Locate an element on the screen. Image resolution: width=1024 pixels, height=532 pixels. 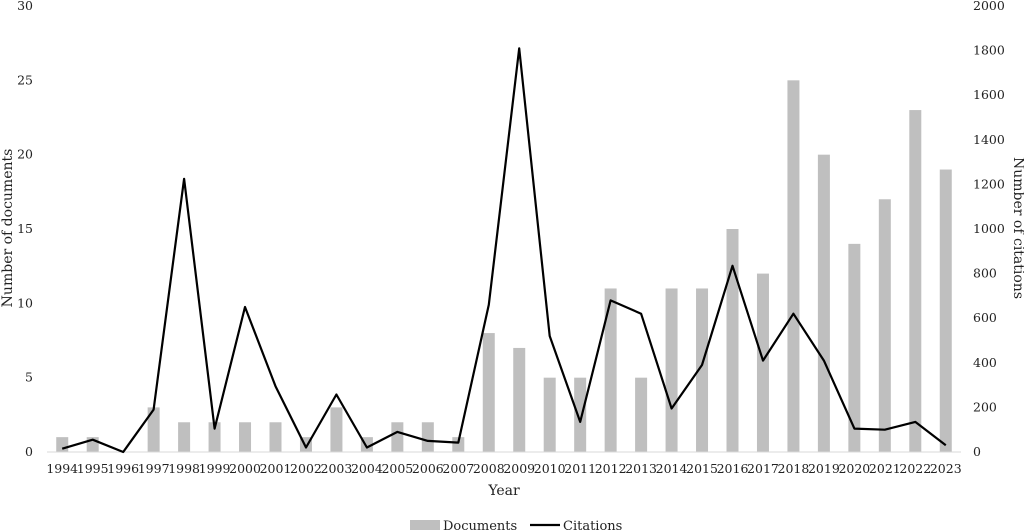
documents-bar-2017 is located at coordinates (762, 362).